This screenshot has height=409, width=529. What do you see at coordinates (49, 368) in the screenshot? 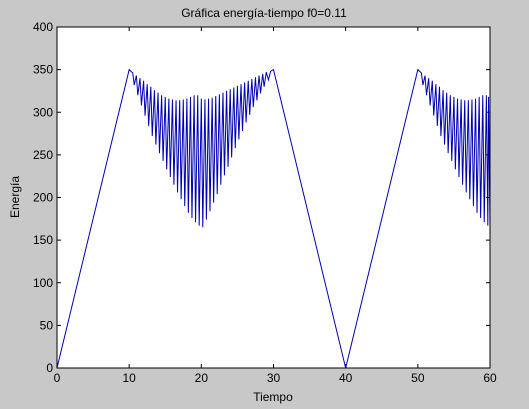
I see `y-tick-label: 0` at bounding box center [49, 368].